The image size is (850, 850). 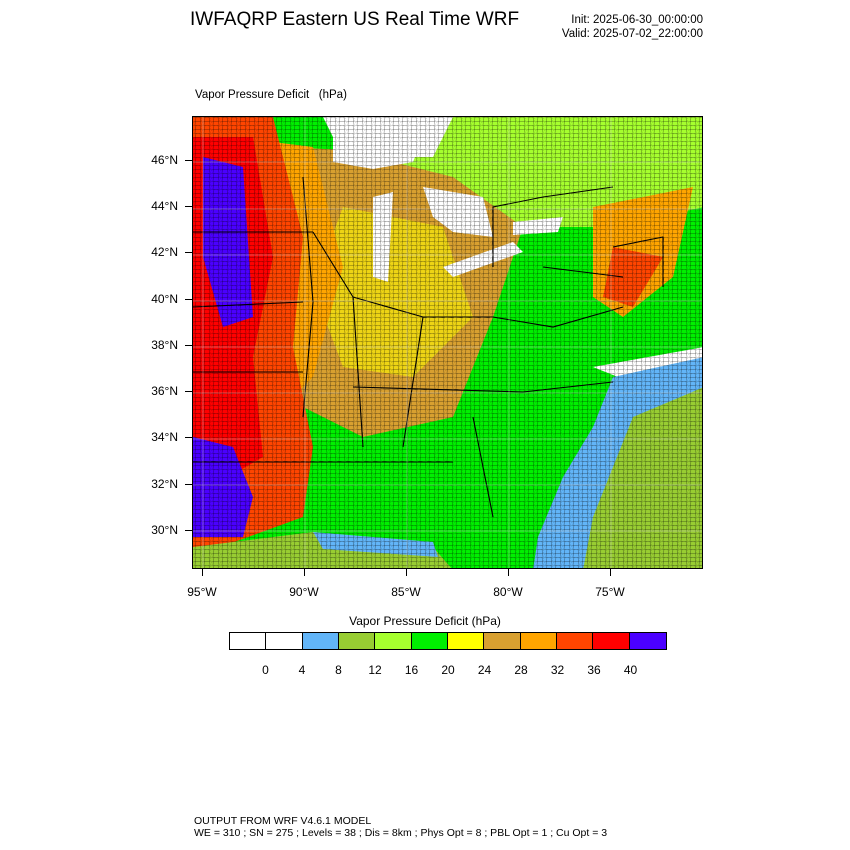 What do you see at coordinates (164, 391) in the screenshot?
I see `lat-label: 36°N` at bounding box center [164, 391].